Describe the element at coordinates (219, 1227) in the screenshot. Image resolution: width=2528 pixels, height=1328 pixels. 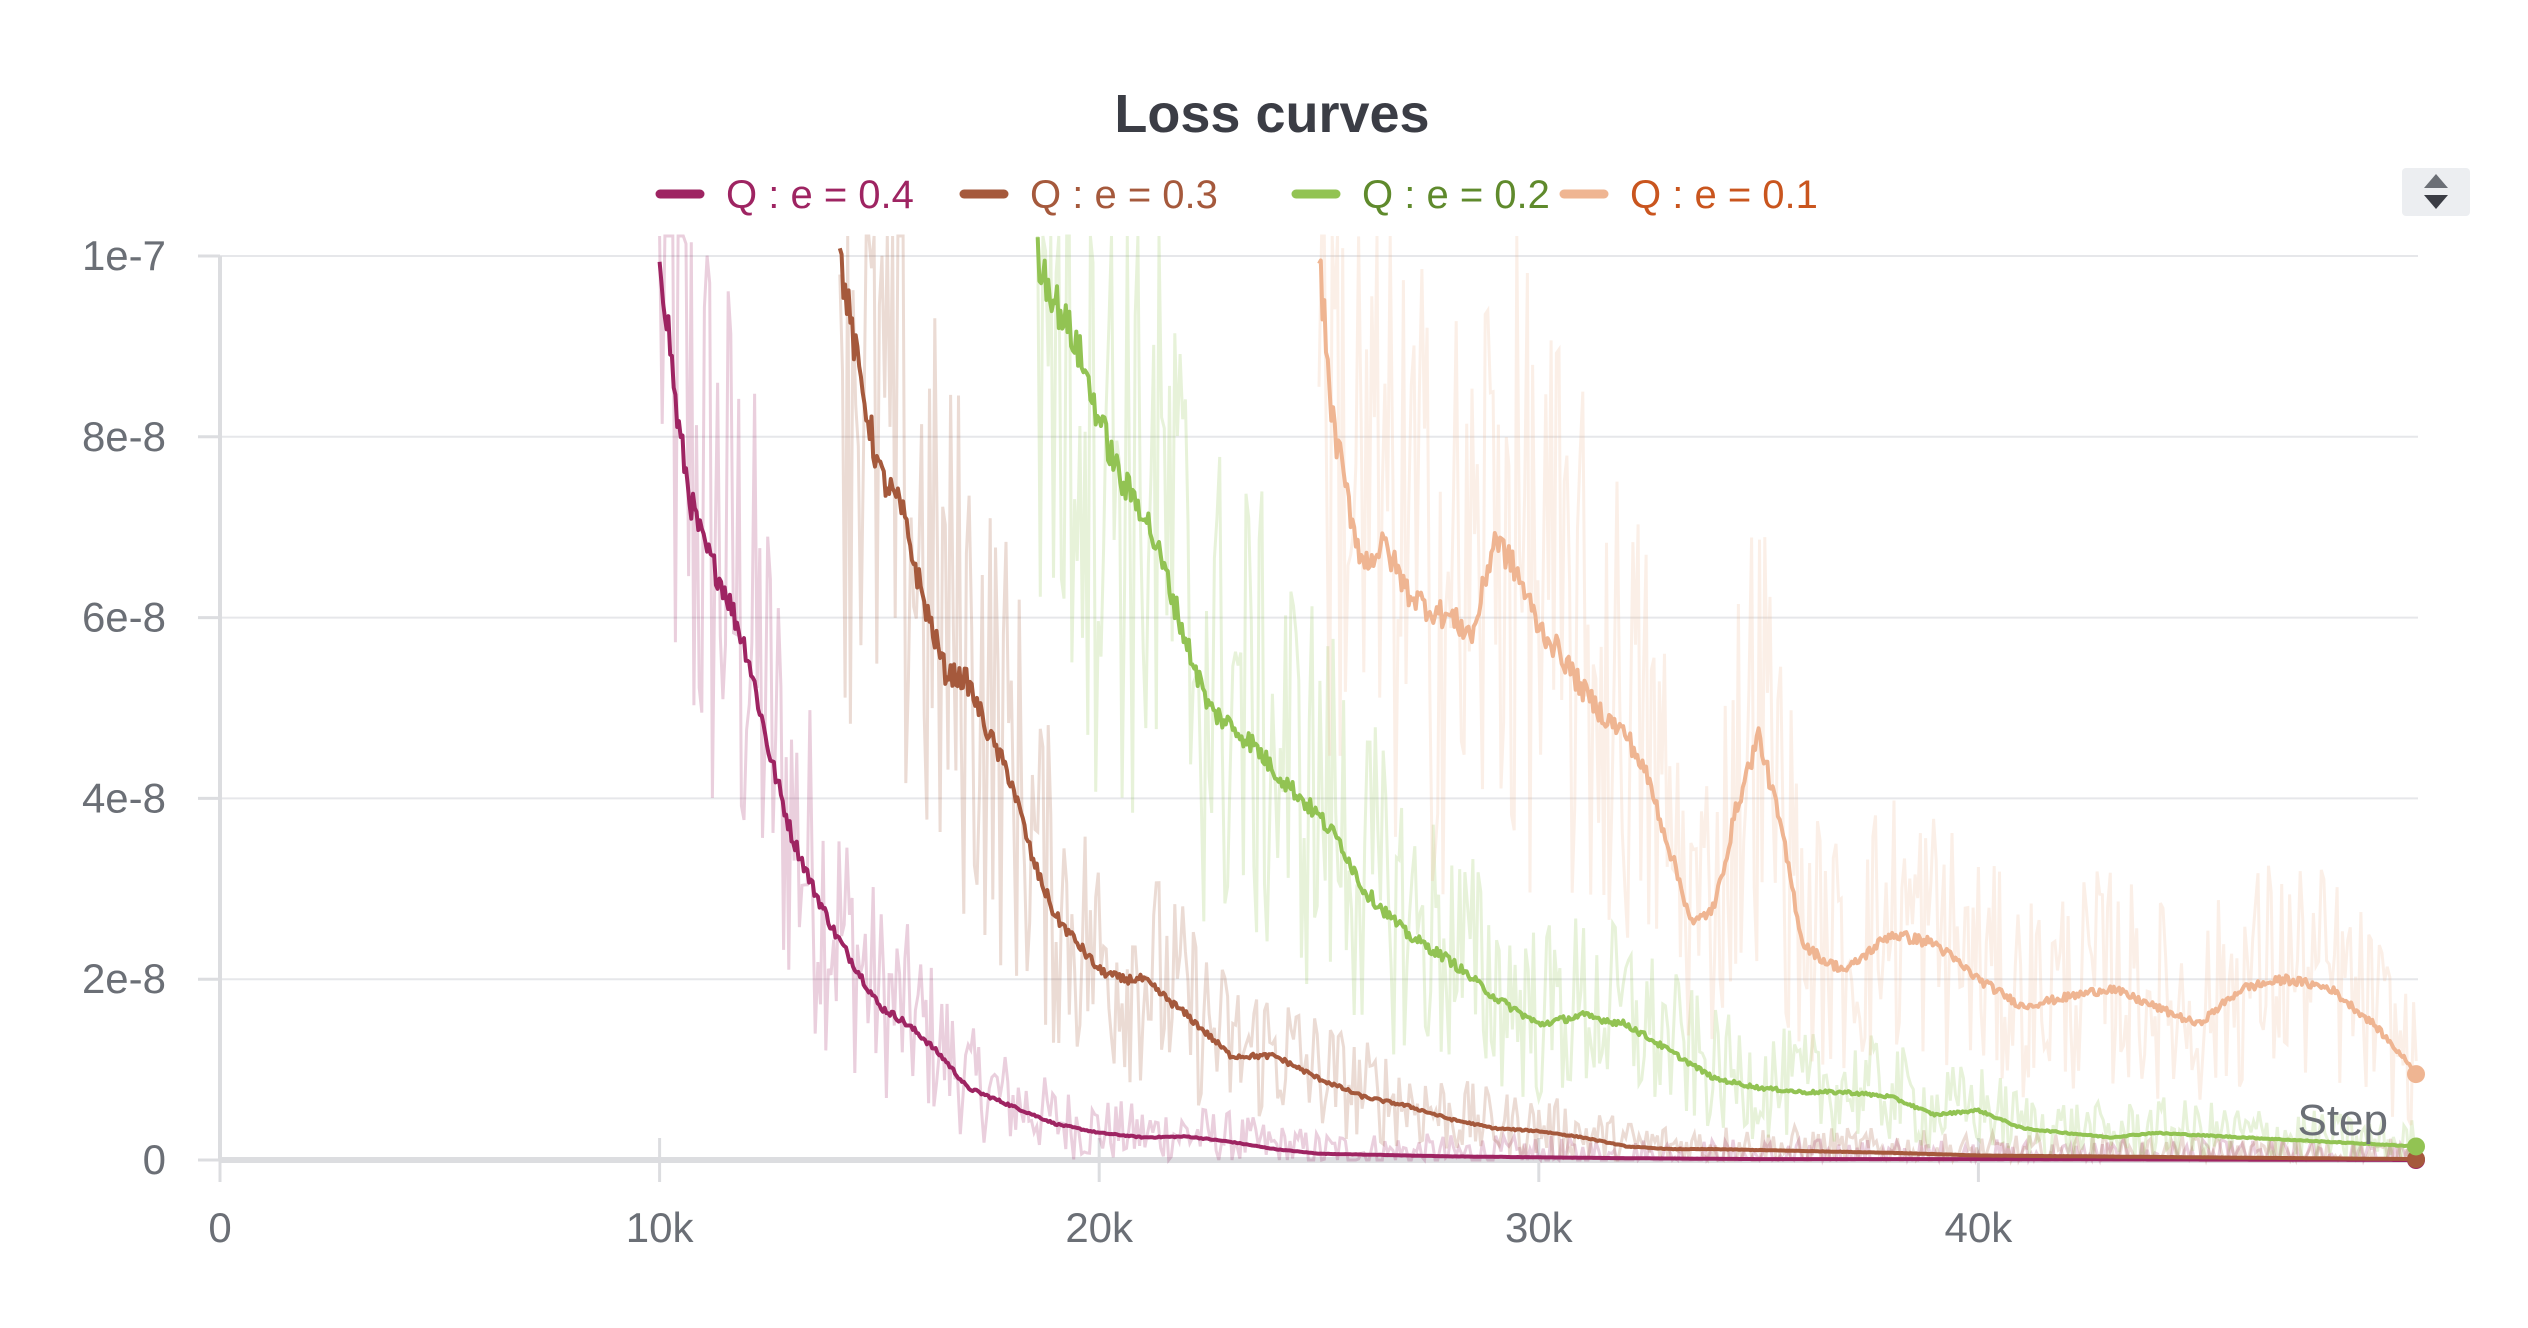
I see `x-tick-label: 0` at that location.